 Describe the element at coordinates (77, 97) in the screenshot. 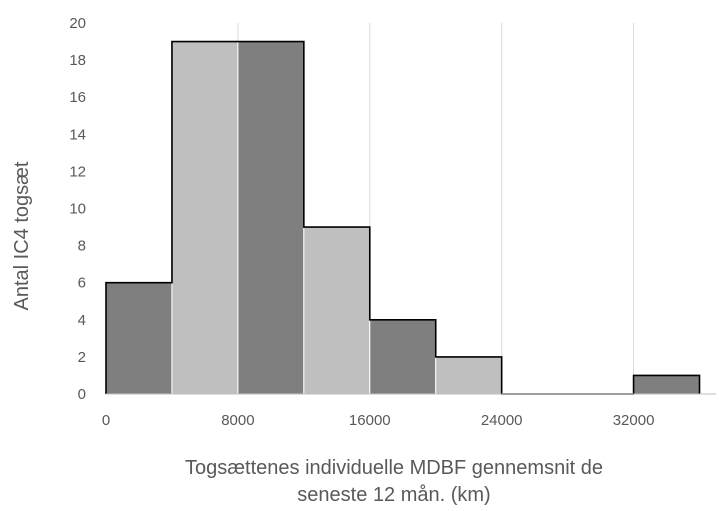

I see `y-tick-label: 16` at that location.